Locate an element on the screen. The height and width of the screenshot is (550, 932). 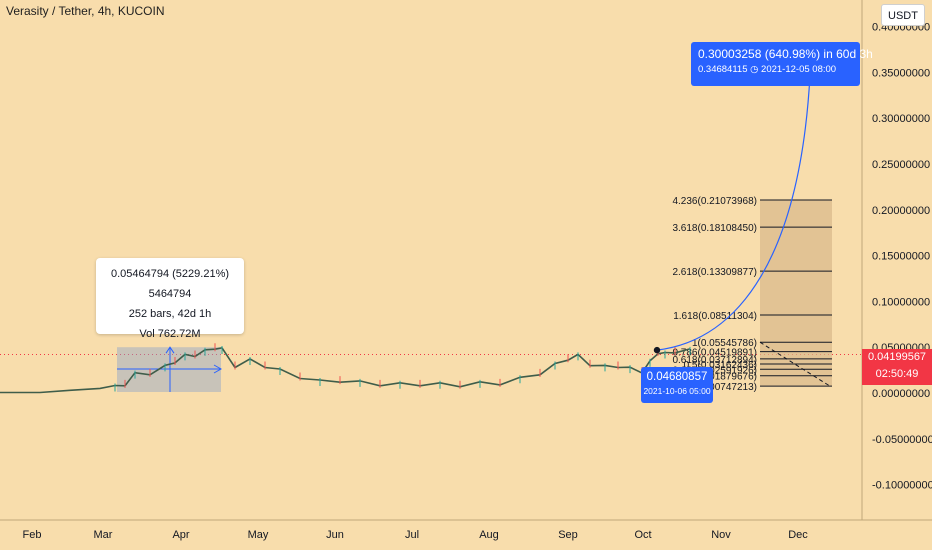
y-axis-bg is located at coordinates (897, 275).